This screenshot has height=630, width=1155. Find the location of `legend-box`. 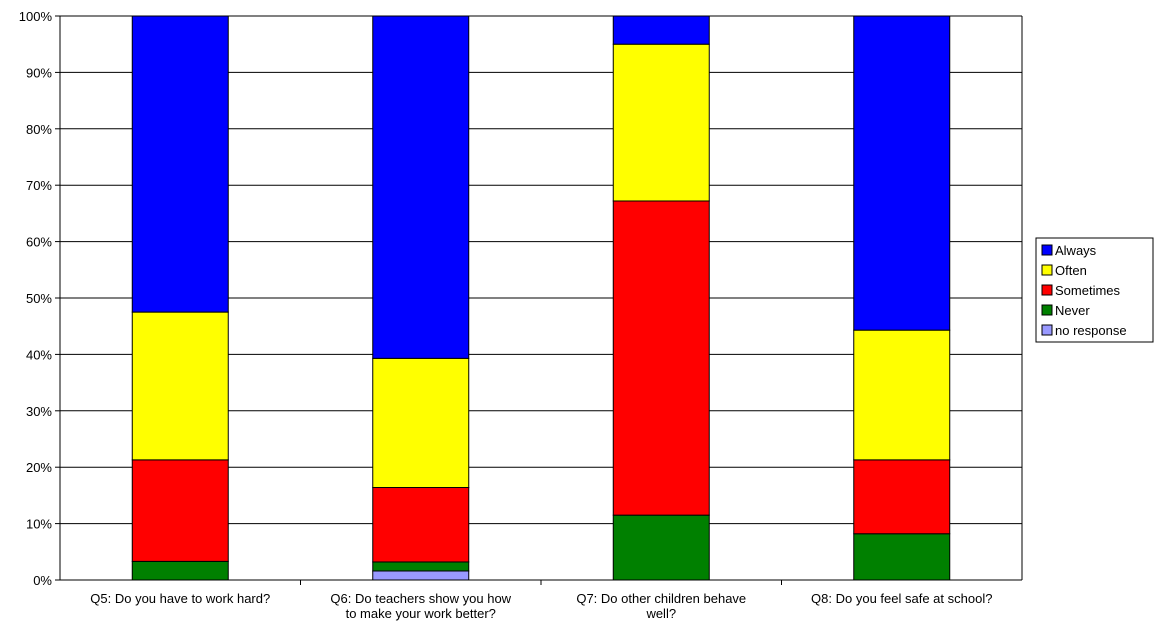

legend-box is located at coordinates (1094, 290).